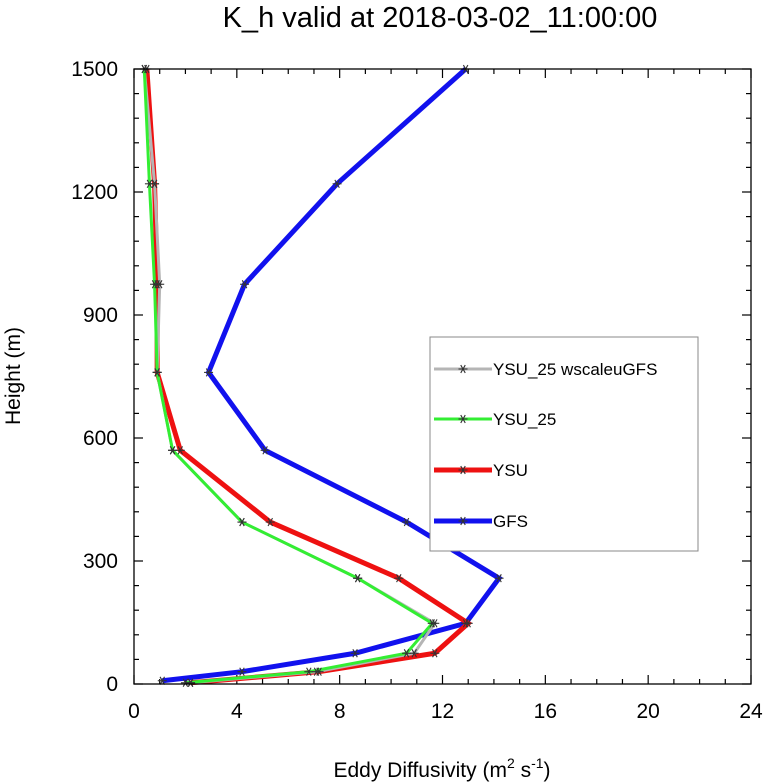 This screenshot has height=783, width=766. I want to click on chart-title: K_h valid at 2018-03-02_11:00:00, so click(440, 18).